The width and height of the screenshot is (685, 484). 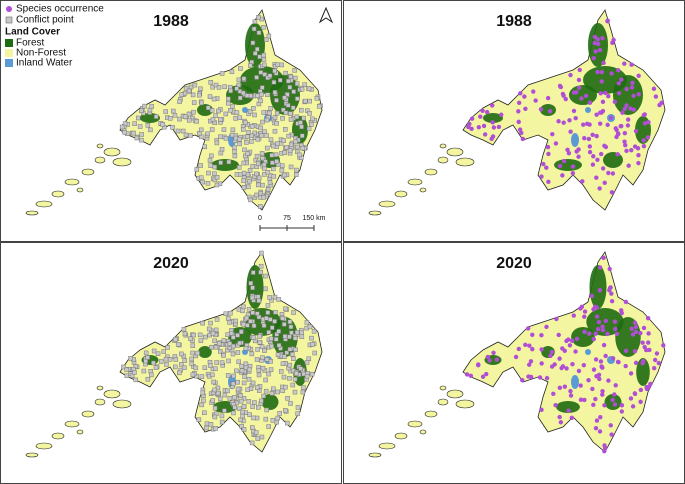 What do you see at coordinates (514, 263) in the screenshot?
I see `panel-title: 2020` at bounding box center [514, 263].